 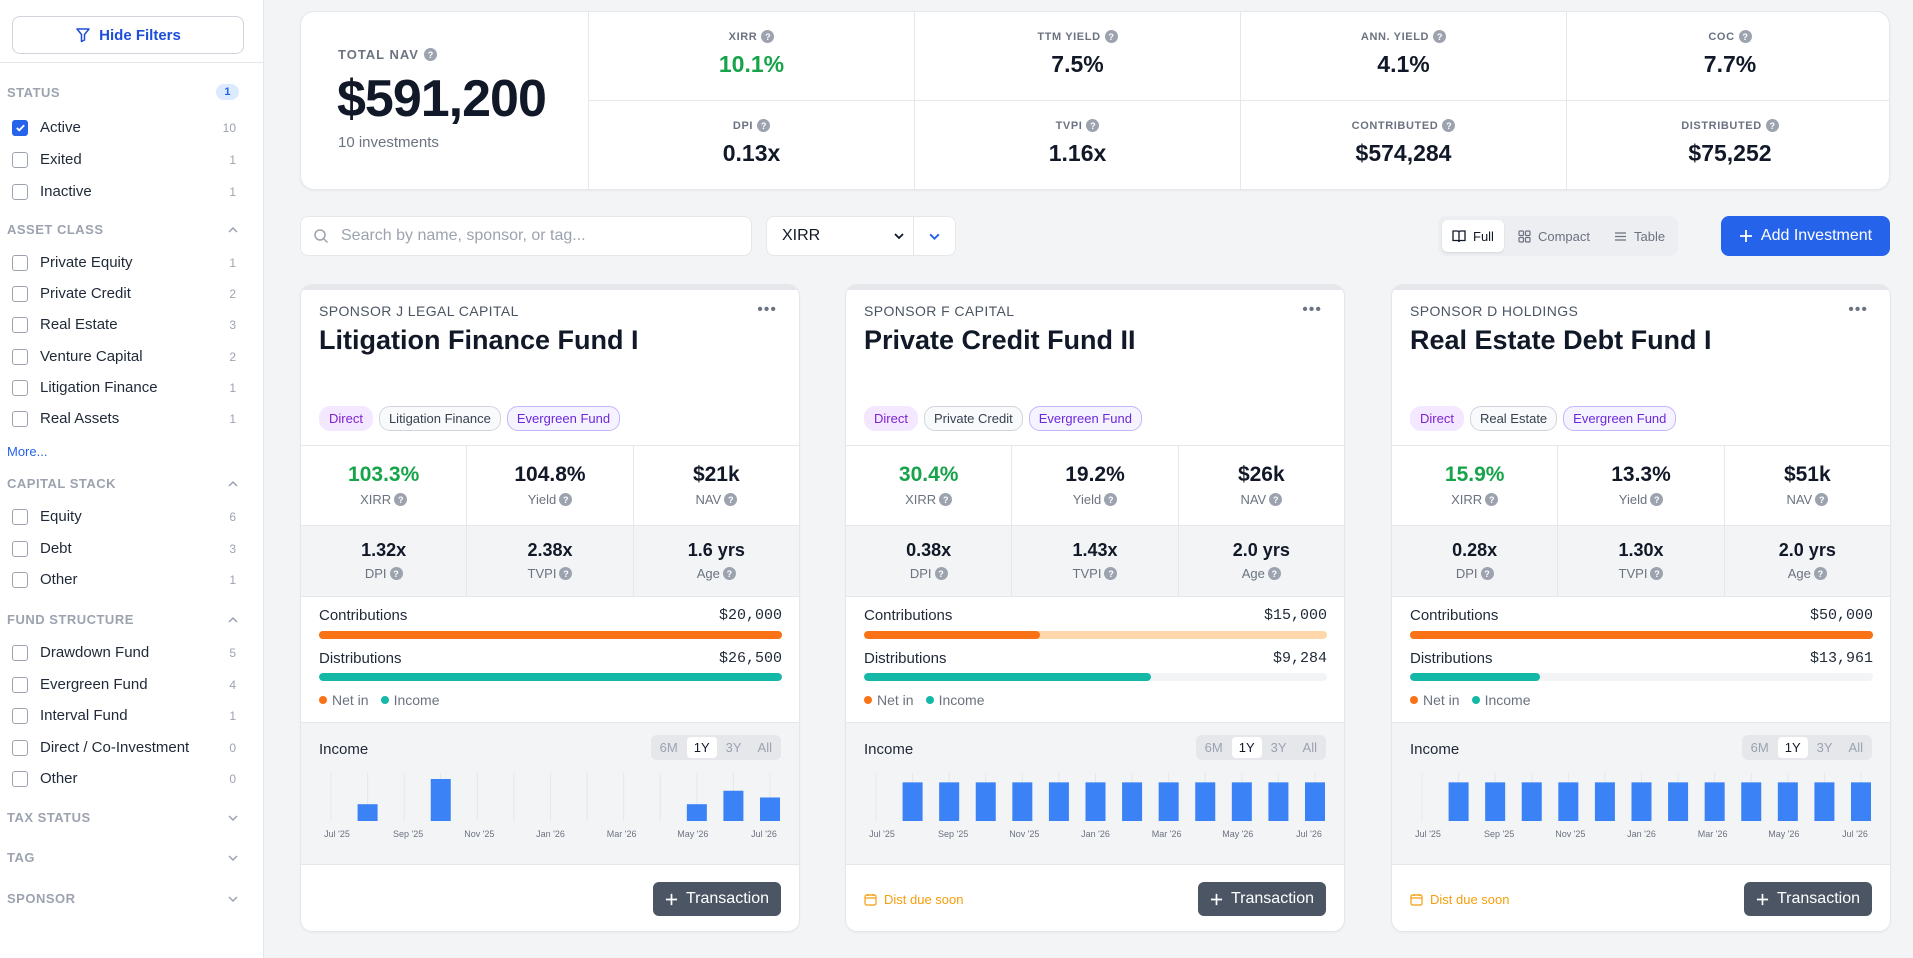 I want to click on filter-option-real-assets: Real Assets 1, so click(x=124, y=418).